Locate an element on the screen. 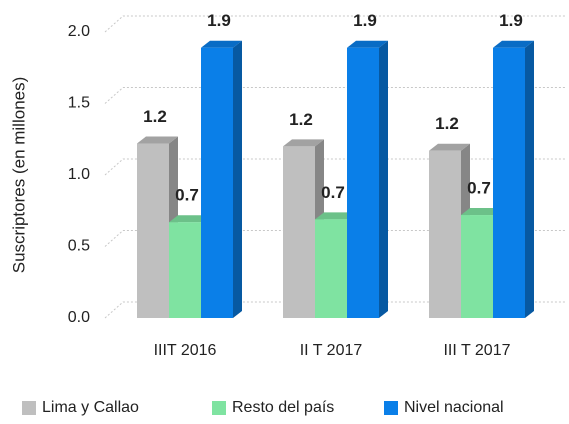 The width and height of the screenshot is (569, 424). y-tick-label: 2.0 is located at coordinates (79, 31).